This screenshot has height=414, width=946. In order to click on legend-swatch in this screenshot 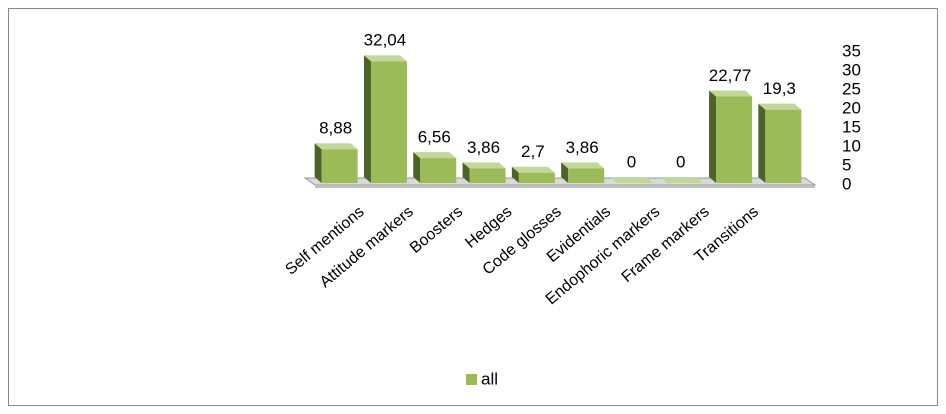, I will do `click(471, 379)`.